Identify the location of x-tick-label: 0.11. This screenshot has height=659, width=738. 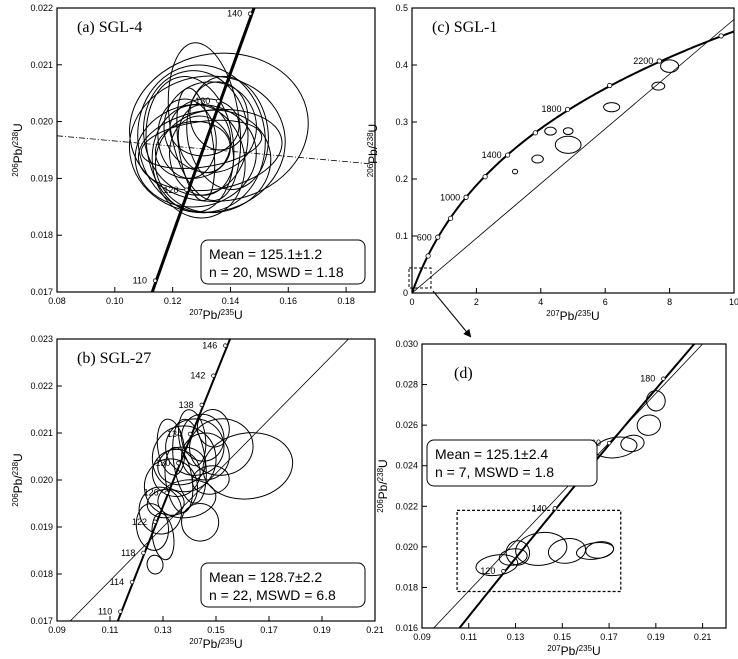
(110, 630).